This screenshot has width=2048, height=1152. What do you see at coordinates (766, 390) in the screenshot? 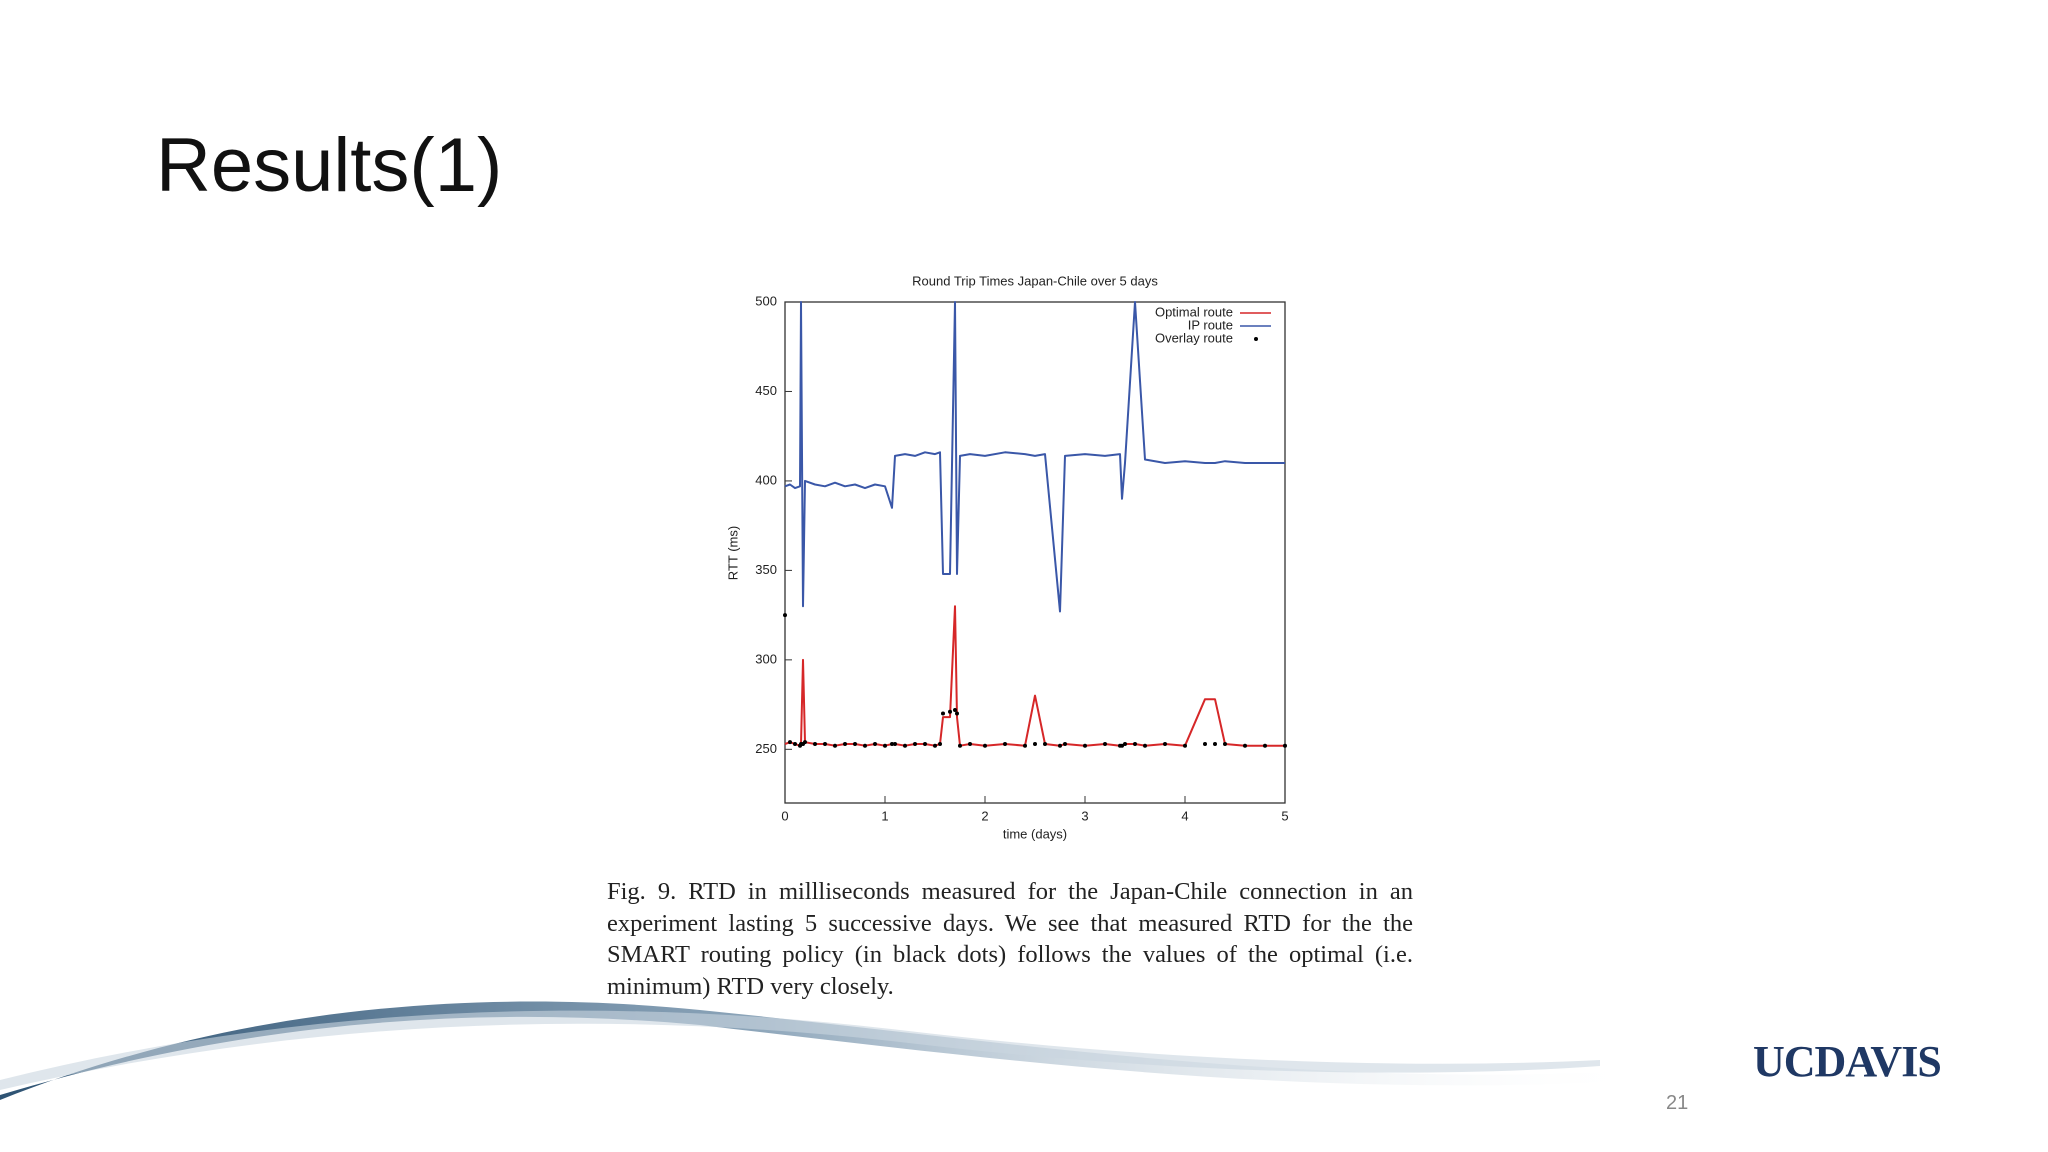
I see `y-tick-label: 450` at bounding box center [766, 390].